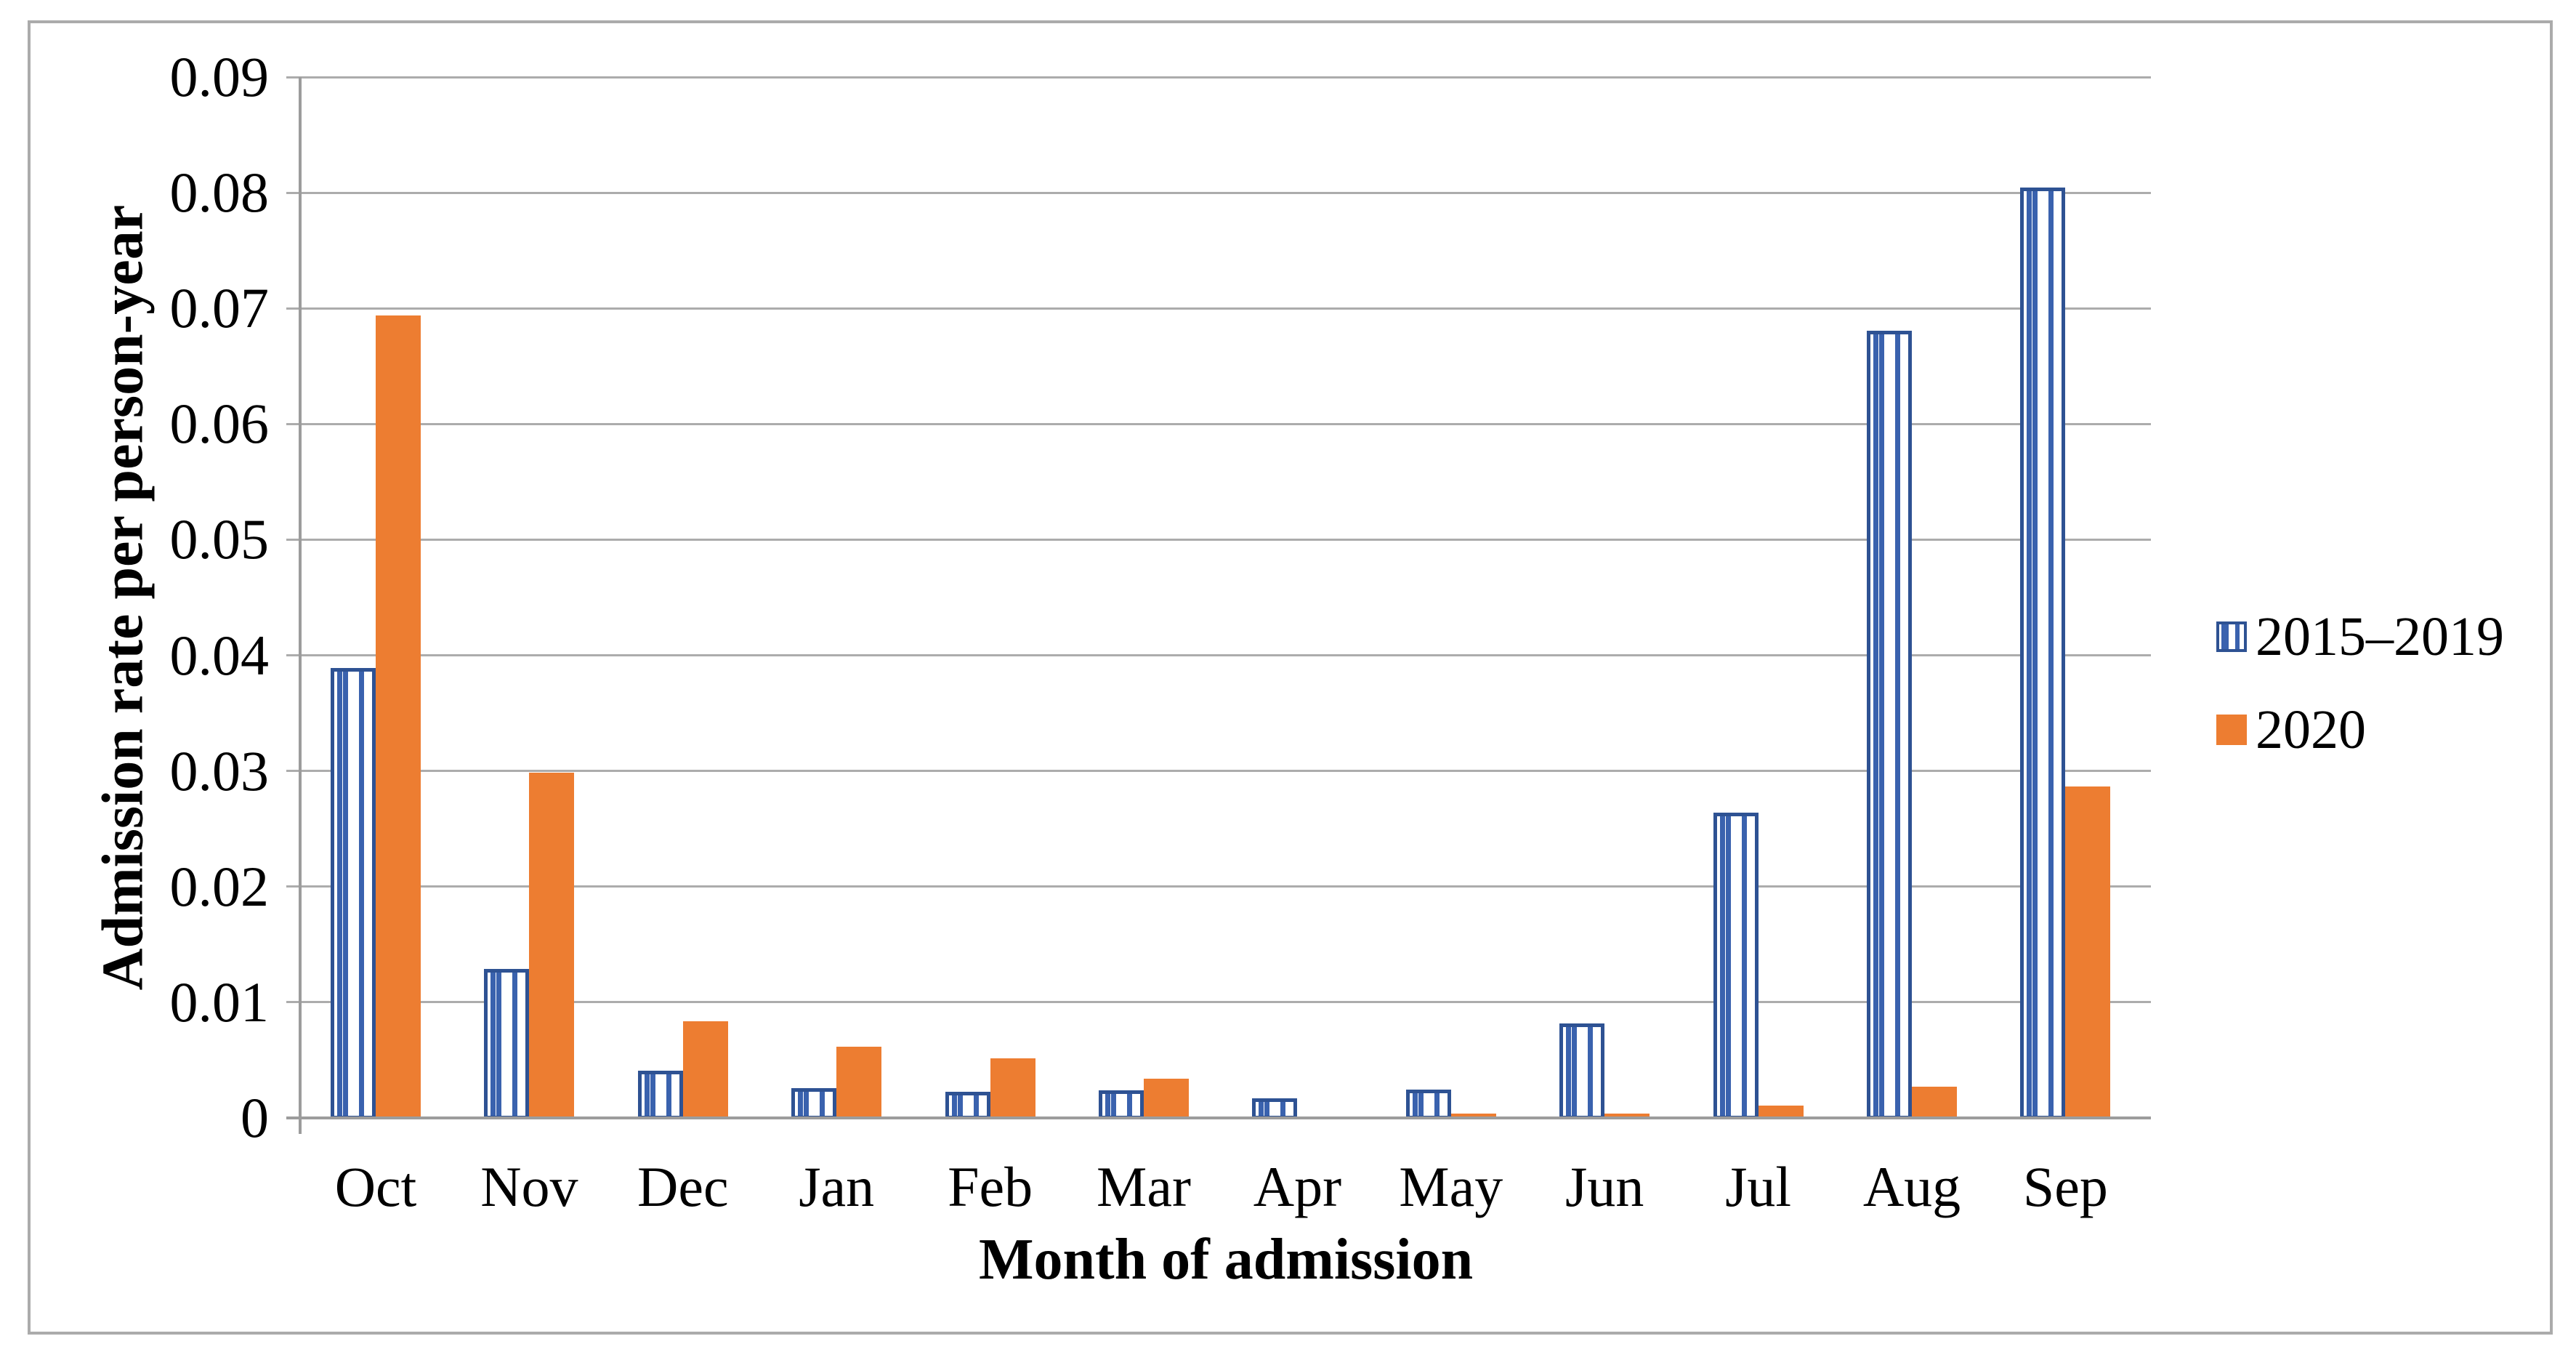  What do you see at coordinates (552, 946) in the screenshot?
I see `bar-2020-nov` at bounding box center [552, 946].